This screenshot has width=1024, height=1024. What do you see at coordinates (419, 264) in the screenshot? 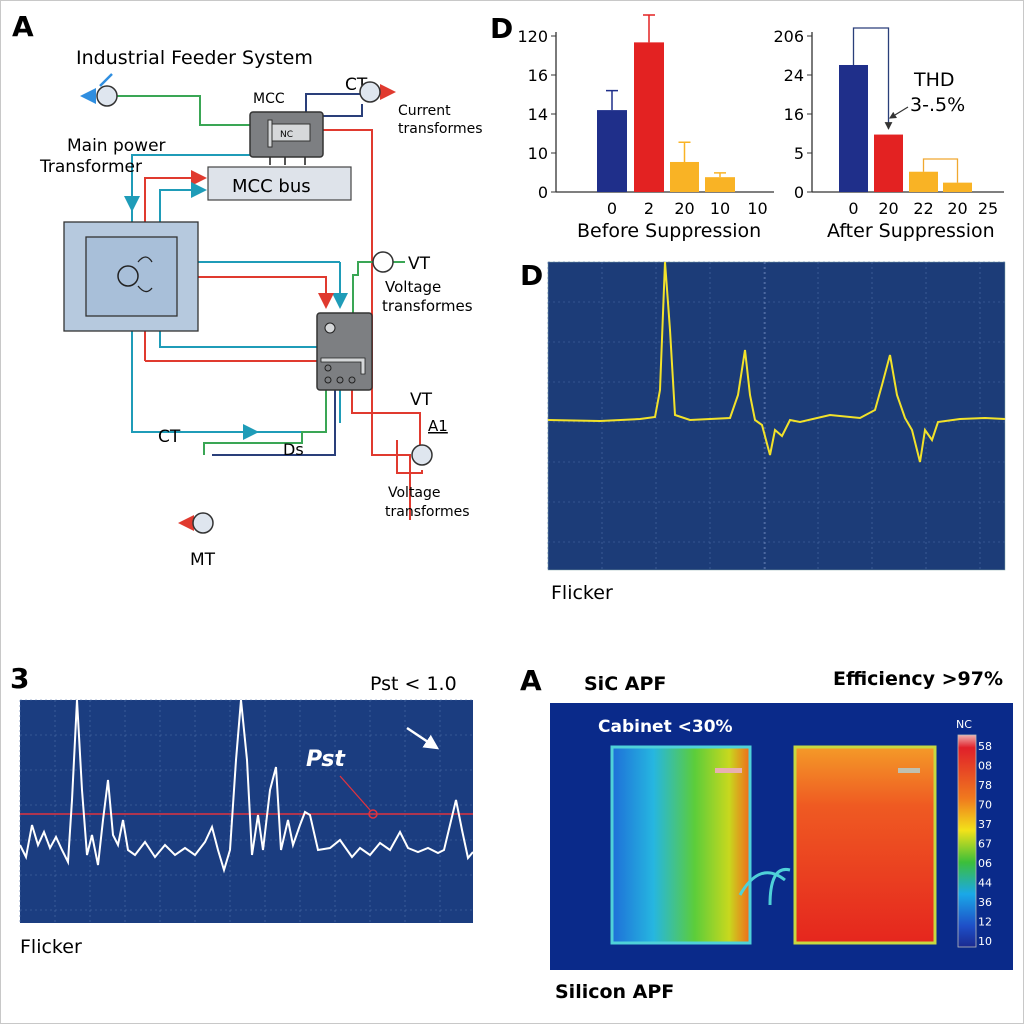
I see `vt-mid-label: VT` at bounding box center [419, 264].